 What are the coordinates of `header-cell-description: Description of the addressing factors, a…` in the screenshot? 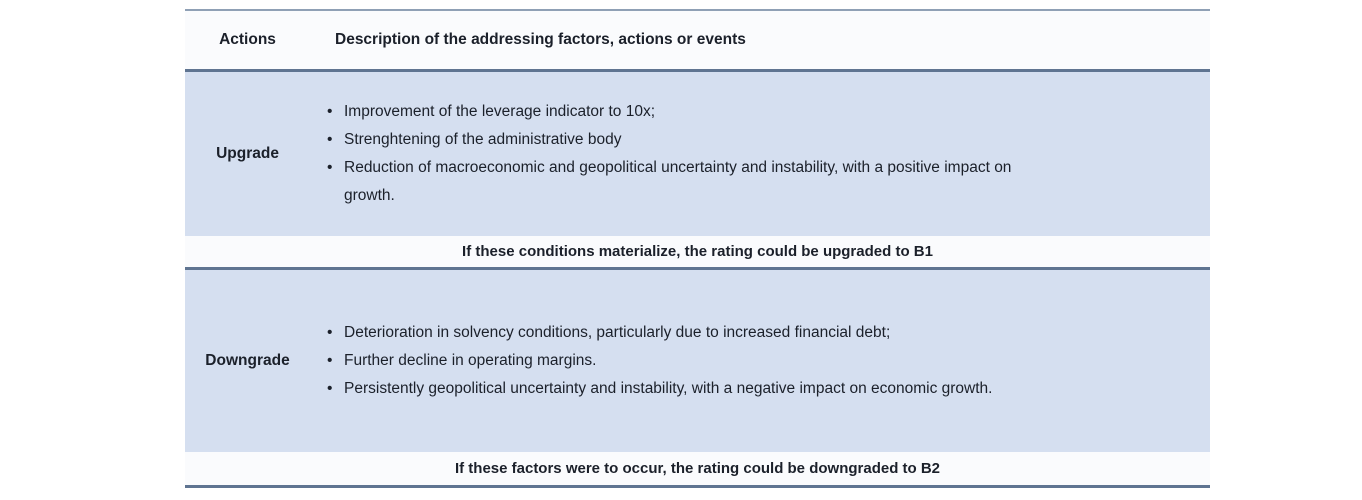 It's located at (540, 39).